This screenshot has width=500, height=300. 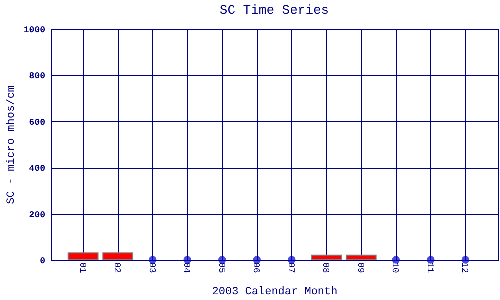 What do you see at coordinates (275, 292) in the screenshot?
I see `x-axis-title: 2003 Calendar Month` at bounding box center [275, 292].